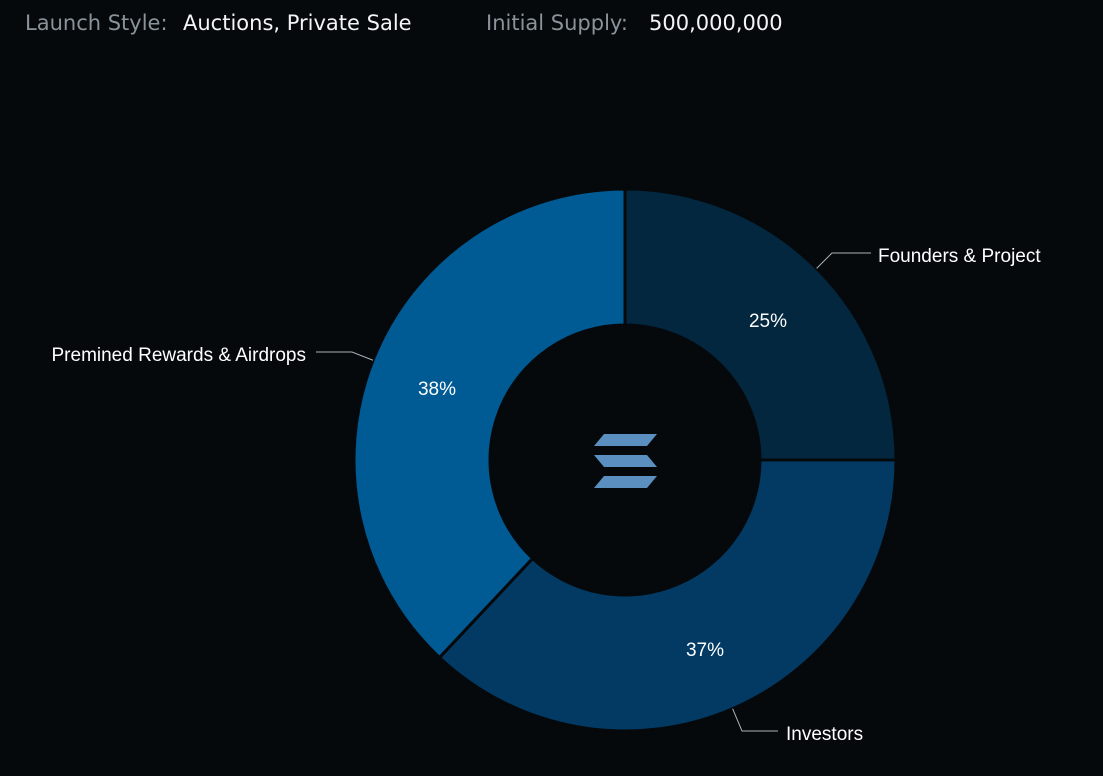  What do you see at coordinates (297, 23) in the screenshot?
I see `launch-style-value: Auctions, Private Sale` at bounding box center [297, 23].